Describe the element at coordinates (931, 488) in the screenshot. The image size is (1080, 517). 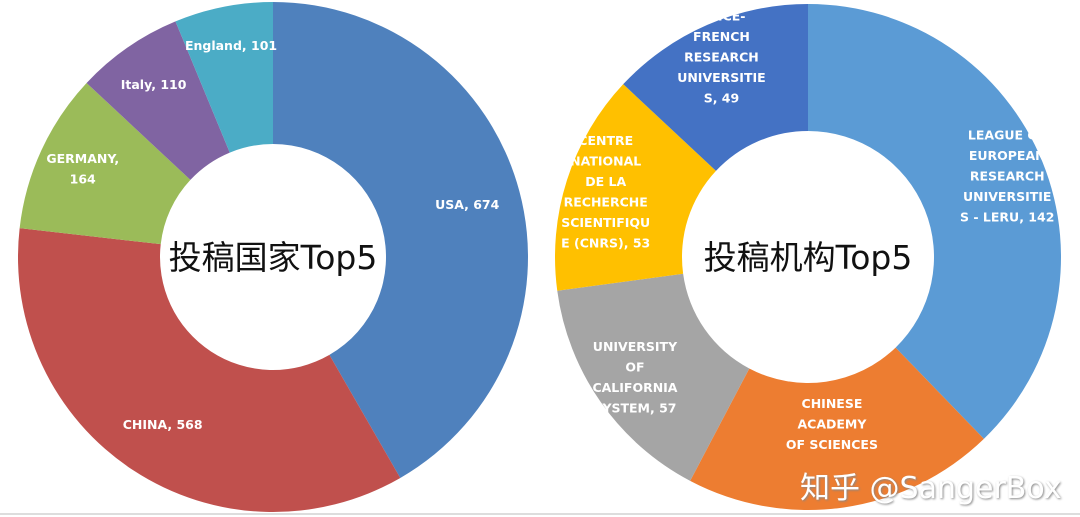
I see `watermark: 知乎 @SangerBox` at that location.